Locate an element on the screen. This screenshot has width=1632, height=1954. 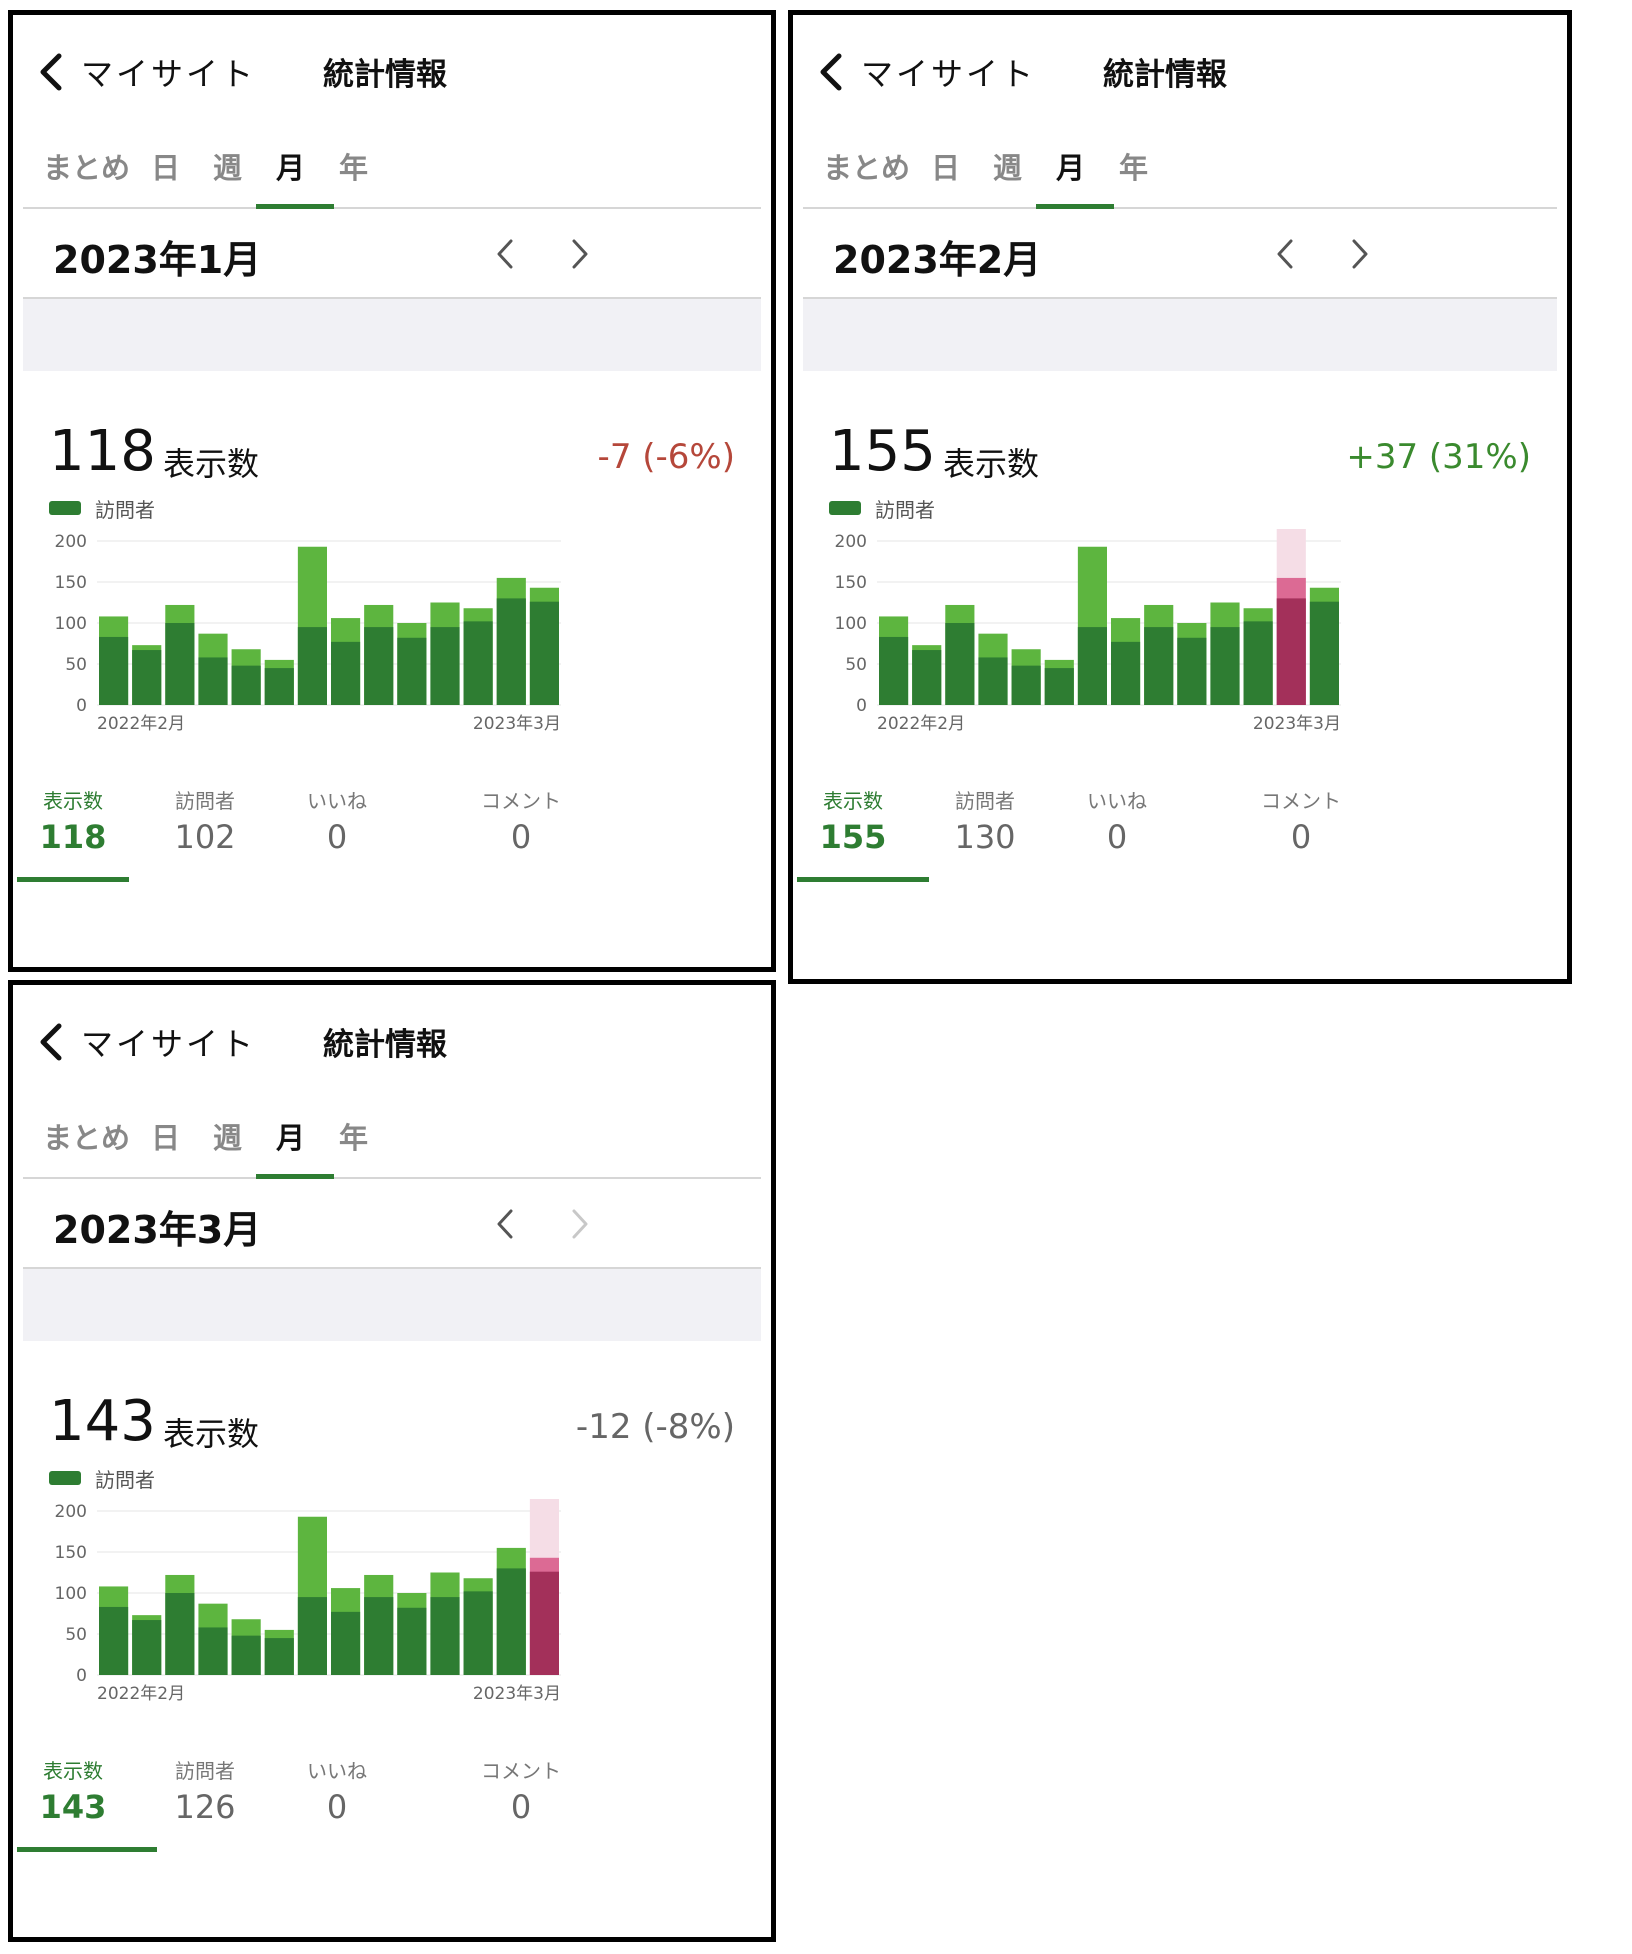
headline: 155 表示数 +37 (31%) is located at coordinates (1180, 431).